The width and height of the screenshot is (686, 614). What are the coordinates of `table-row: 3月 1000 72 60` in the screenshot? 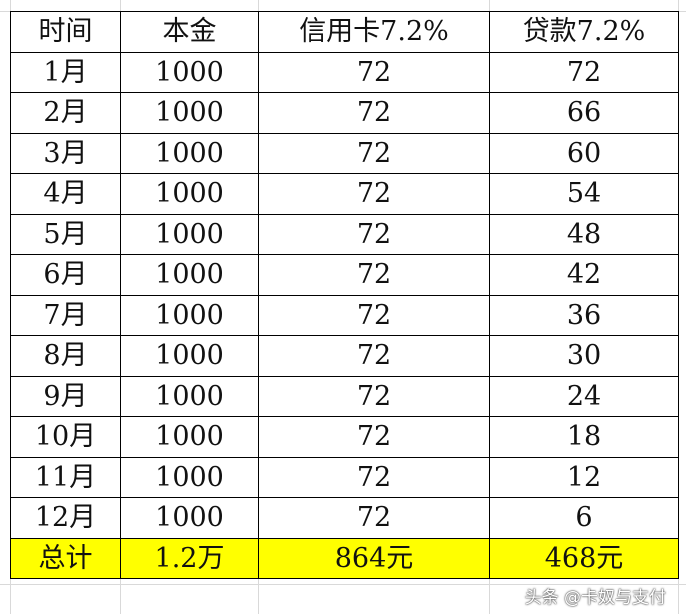 It's located at (344, 153).